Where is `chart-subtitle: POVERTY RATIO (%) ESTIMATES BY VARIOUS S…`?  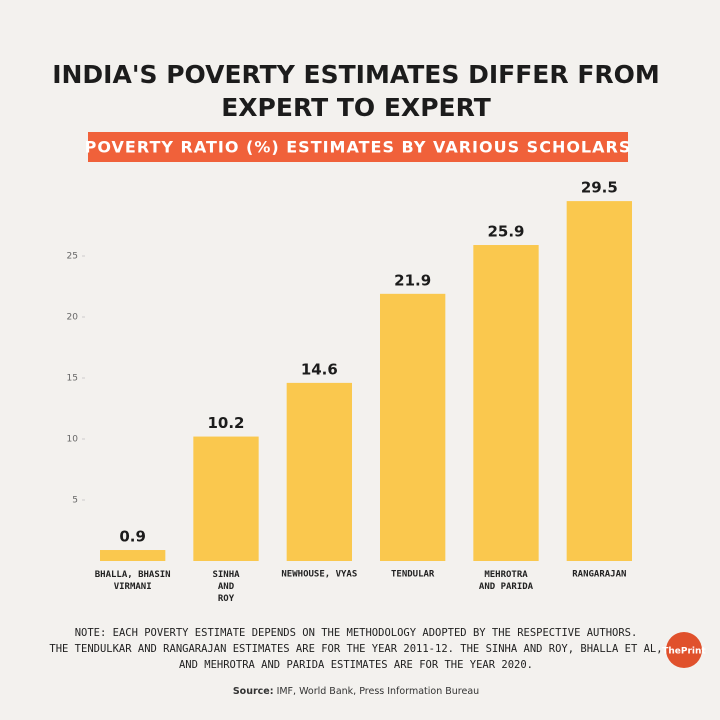 chart-subtitle: POVERTY RATIO (%) ESTIMATES BY VARIOUS S… is located at coordinates (358, 147).